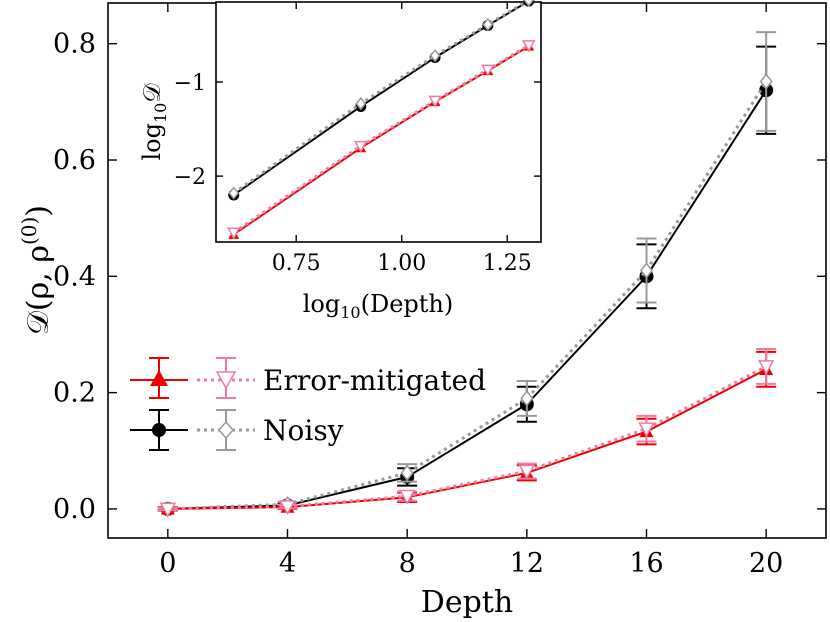 The height and width of the screenshot is (622, 830). Describe the element at coordinates (159, 378) in the screenshot. I see `legend-error-mitigated-solid-key` at that location.